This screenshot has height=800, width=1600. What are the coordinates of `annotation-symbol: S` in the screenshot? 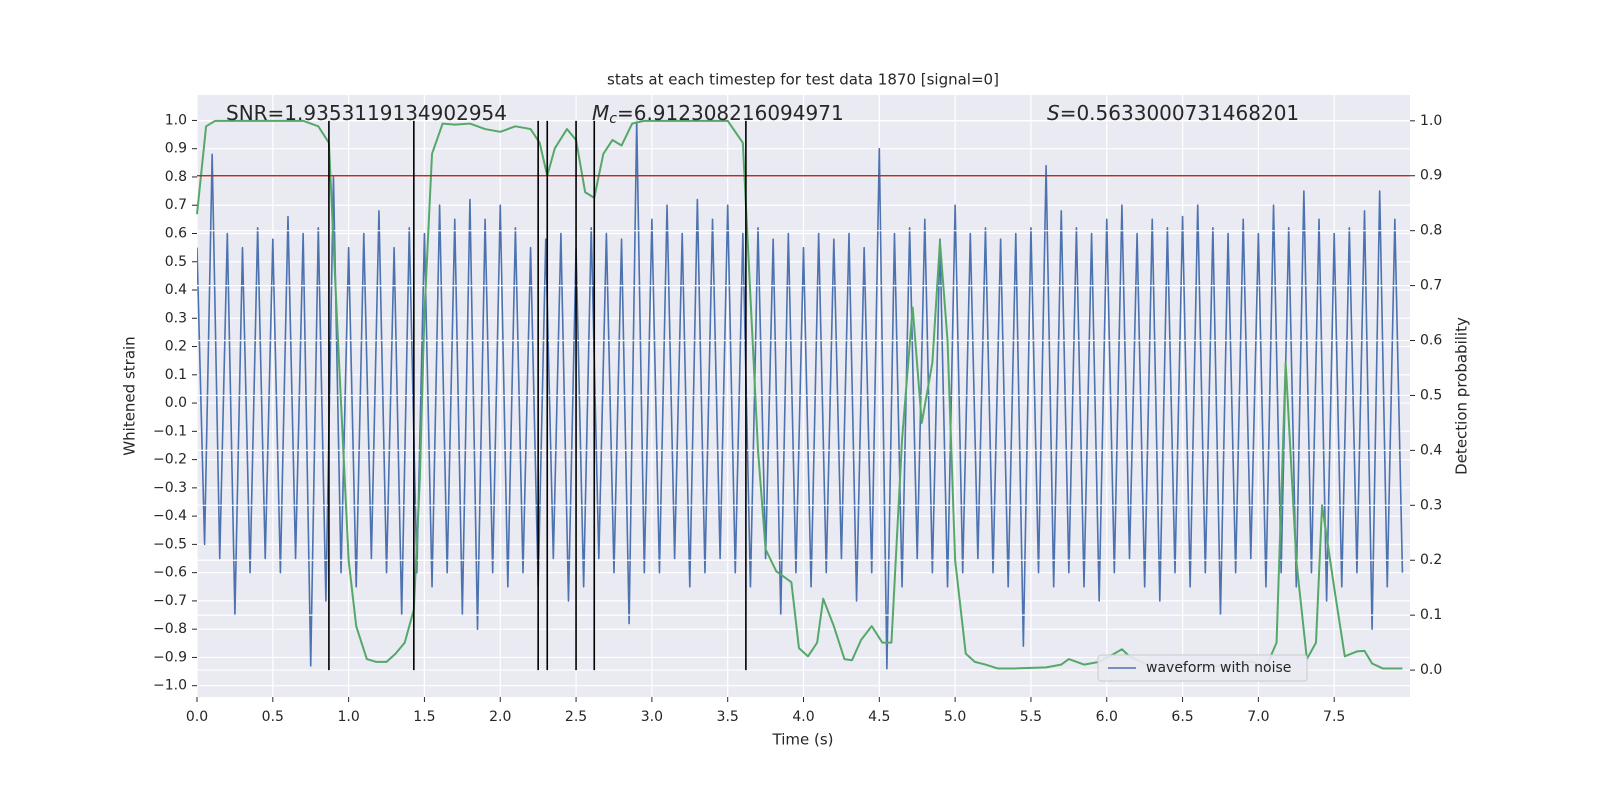 It's located at (1053, 113).